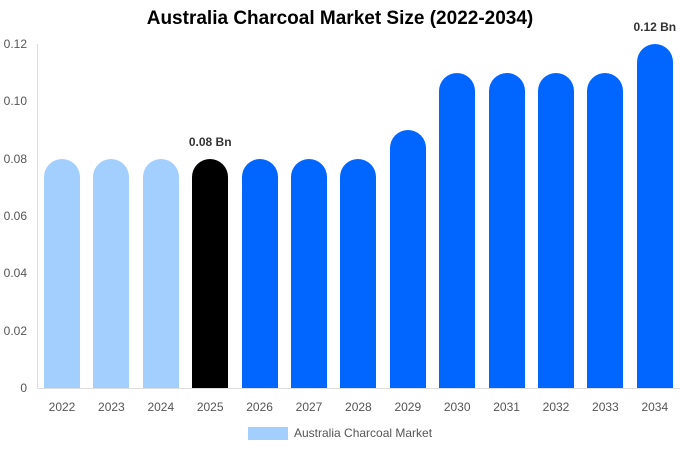  What do you see at coordinates (363, 433) in the screenshot?
I see `legend-label: Australia Charcoal Market` at bounding box center [363, 433].